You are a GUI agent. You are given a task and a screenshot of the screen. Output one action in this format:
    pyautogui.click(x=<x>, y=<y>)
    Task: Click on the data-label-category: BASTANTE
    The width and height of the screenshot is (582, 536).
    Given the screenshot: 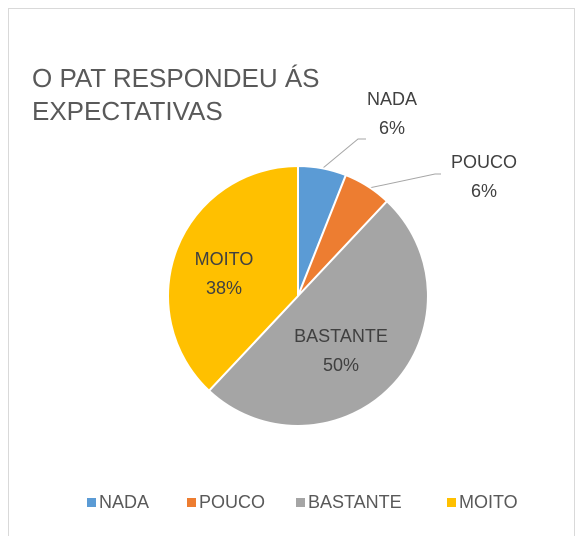 What is the action you would take?
    pyautogui.click(x=341, y=336)
    